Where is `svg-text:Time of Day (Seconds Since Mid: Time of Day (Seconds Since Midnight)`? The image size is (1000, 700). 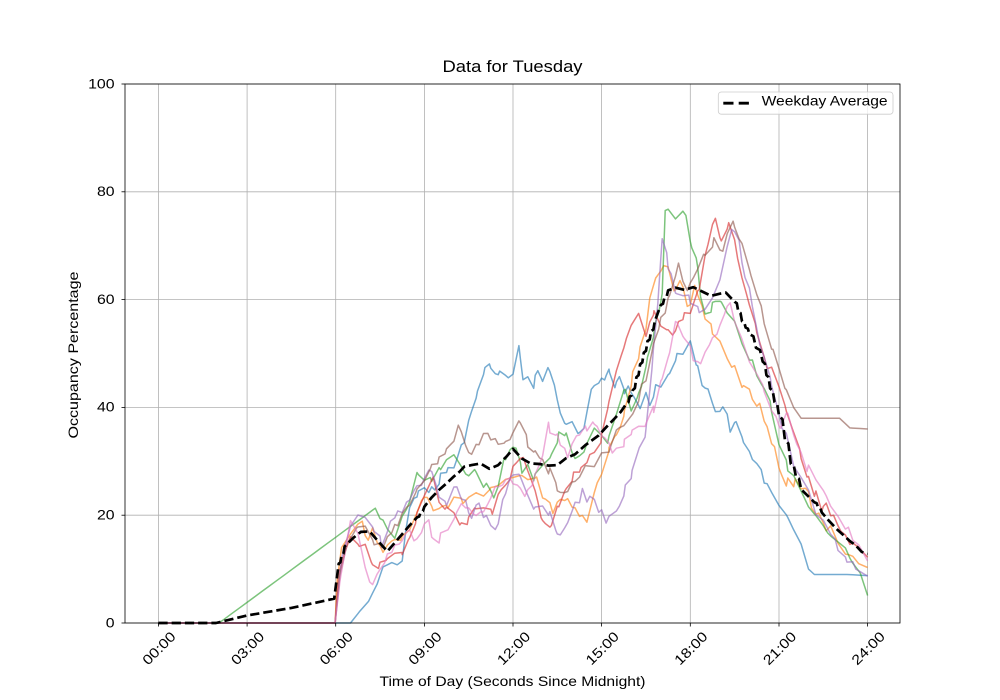
svg-text:Time of Day (Seconds Since Mid: Time of Day (Seconds Since Midnight) is located at coordinates (513, 681).